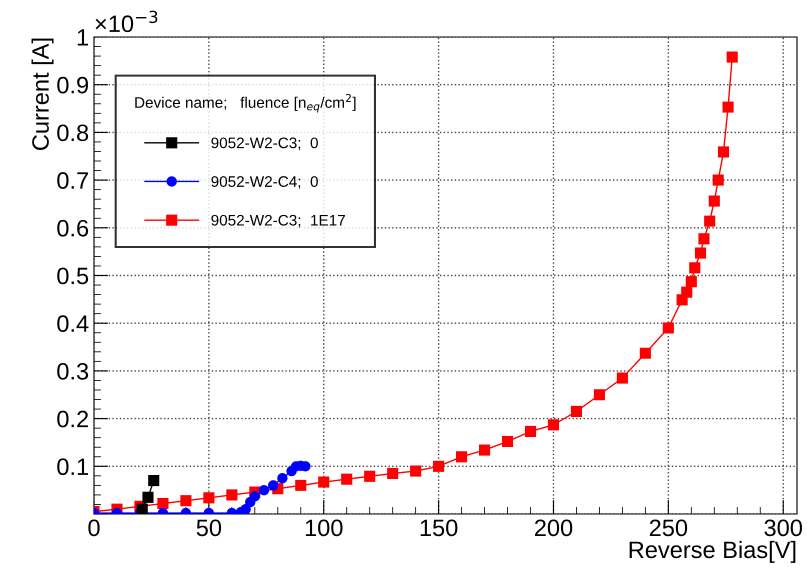 Image resolution: width=807 pixels, height=578 pixels. Describe the element at coordinates (669, 527) in the screenshot. I see `x-tick-label: 250` at that location.